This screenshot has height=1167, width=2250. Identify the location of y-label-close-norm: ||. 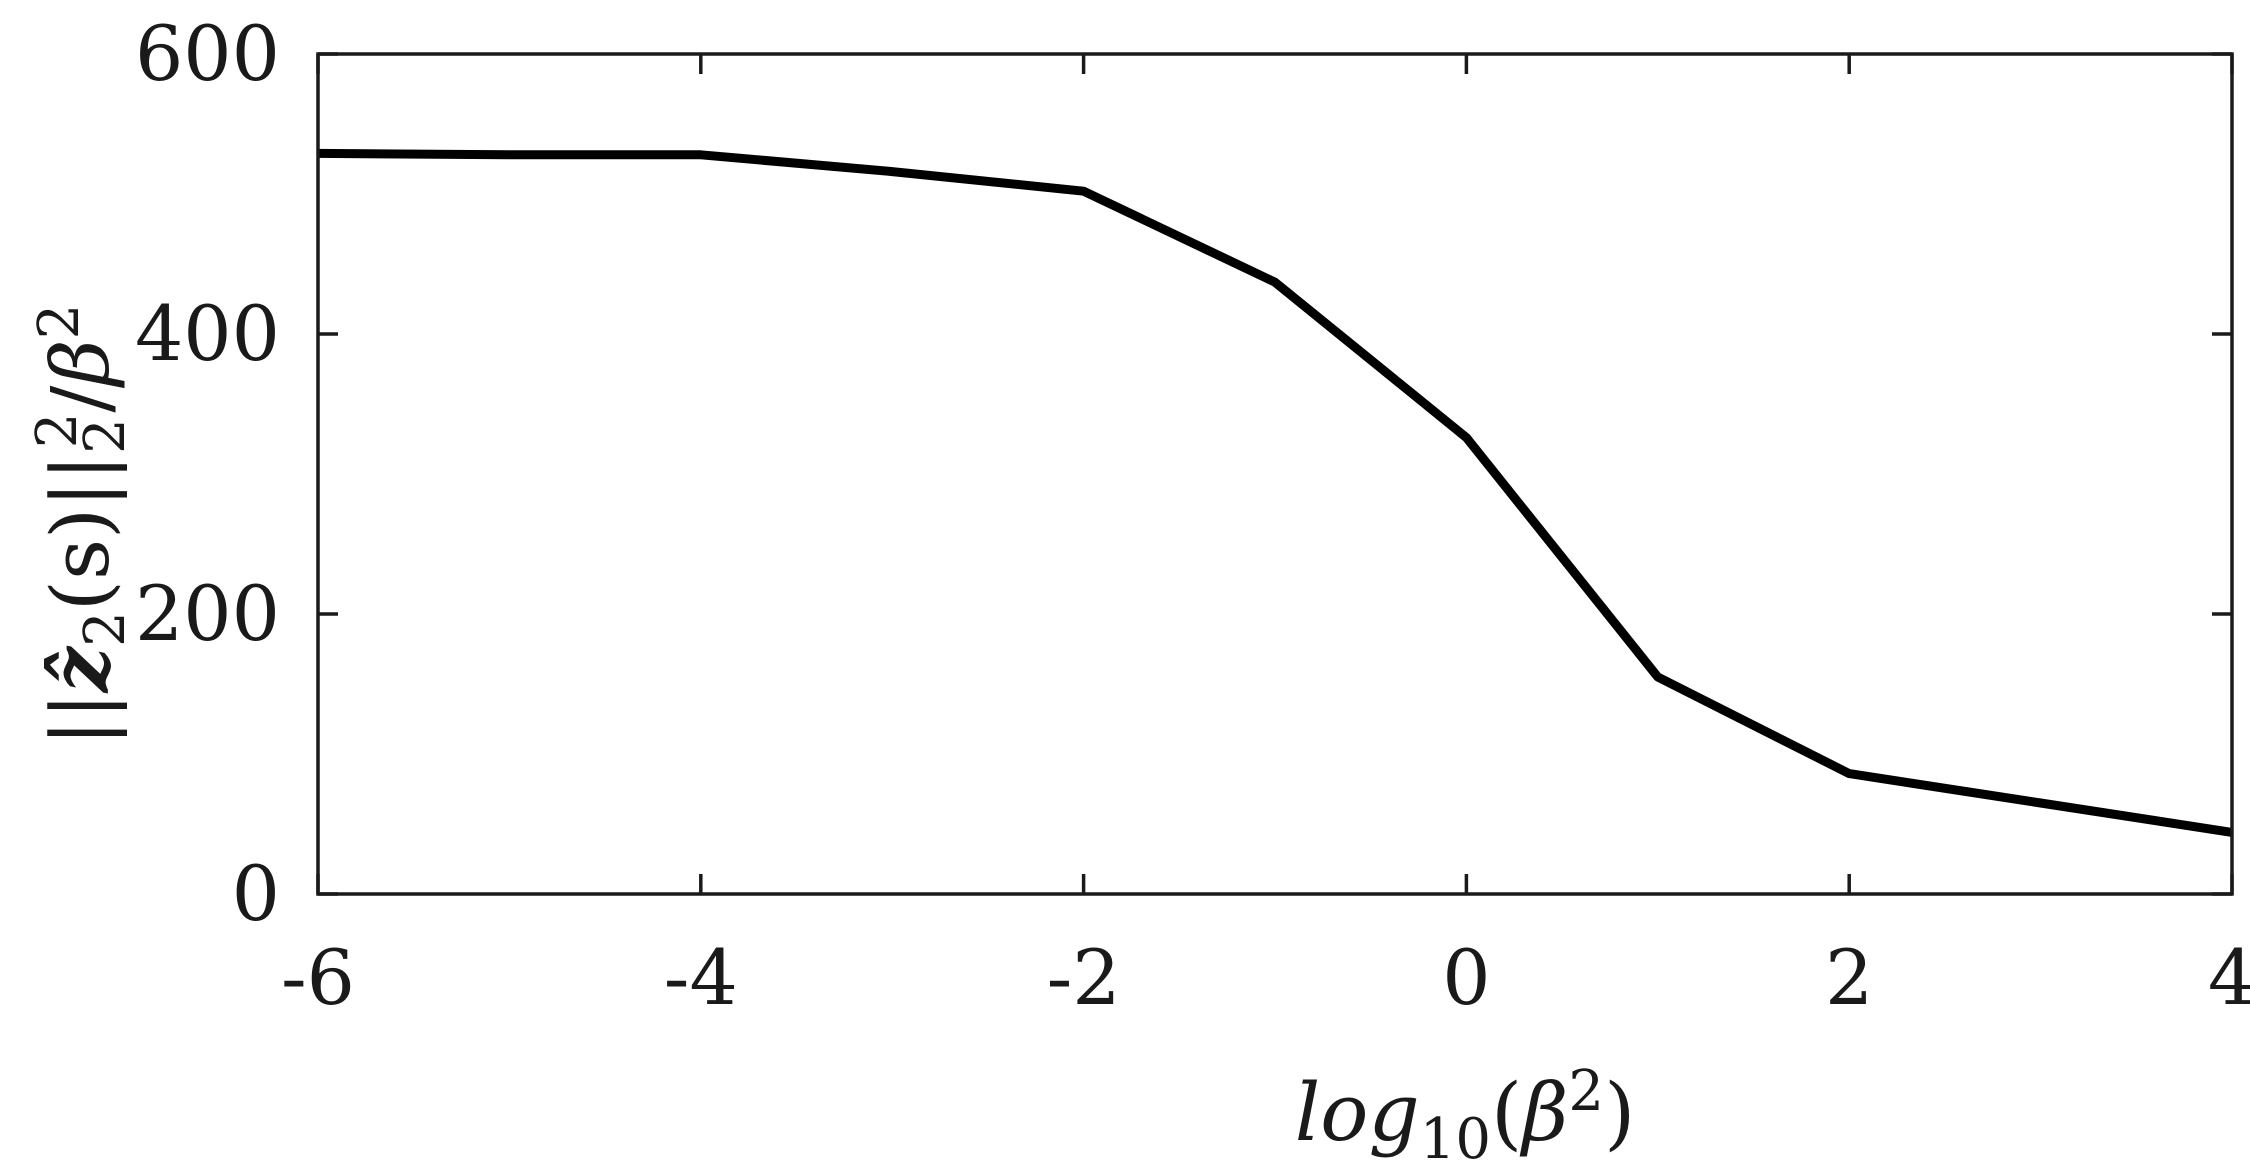
(80, 481).